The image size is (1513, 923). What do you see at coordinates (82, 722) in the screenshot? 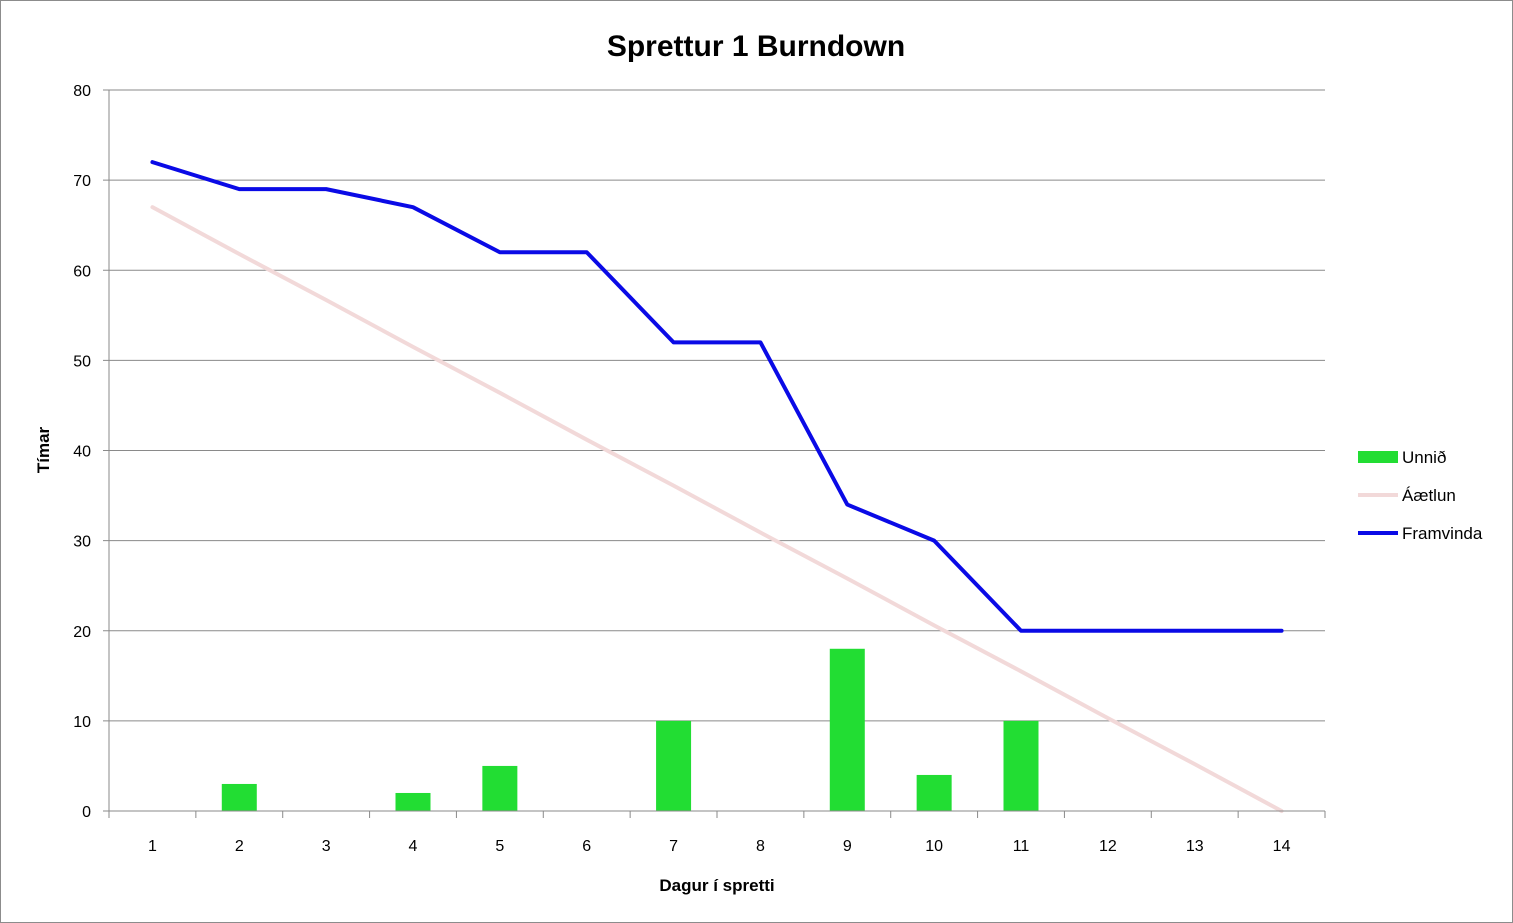
I see `y-tick-label-10: 10` at bounding box center [82, 722].